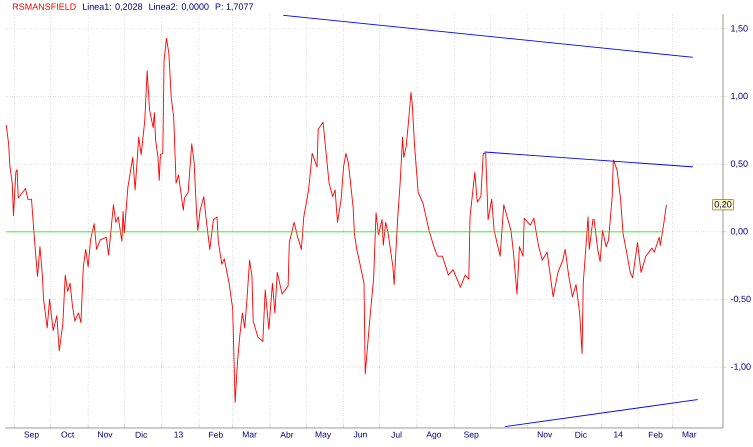 The height and width of the screenshot is (447, 753). What do you see at coordinates (179, 7) in the screenshot?
I see `text: Linea2: 0,0000` at bounding box center [179, 7].